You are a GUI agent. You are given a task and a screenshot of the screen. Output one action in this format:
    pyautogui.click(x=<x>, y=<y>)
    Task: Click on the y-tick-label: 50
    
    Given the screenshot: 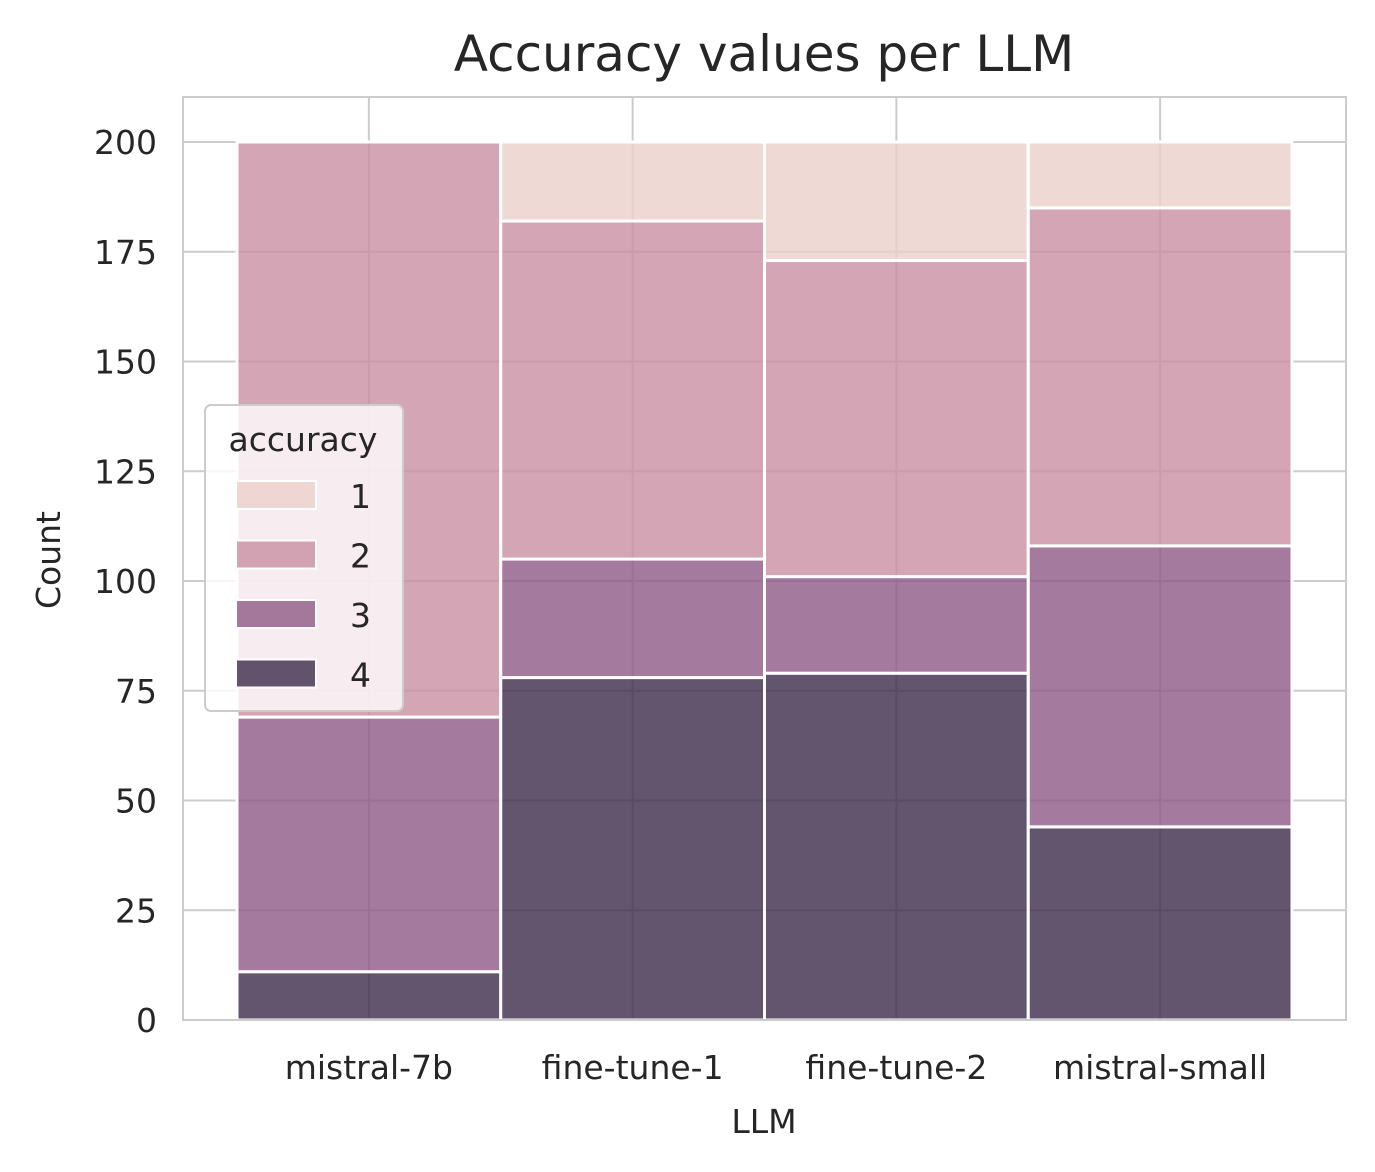 What is the action you would take?
    pyautogui.click(x=136, y=801)
    